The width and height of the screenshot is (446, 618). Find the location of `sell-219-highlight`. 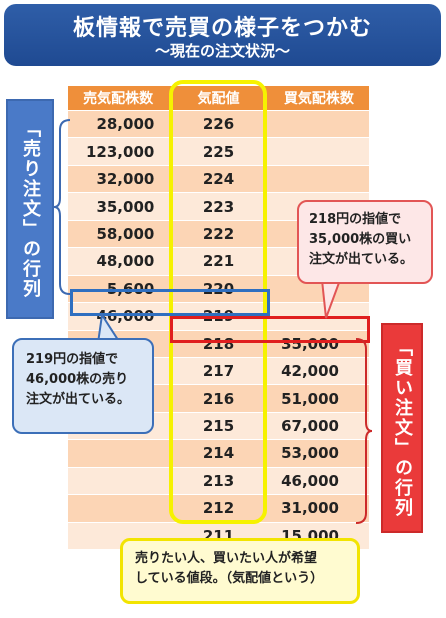

sell-219-highlight is located at coordinates (170, 302).